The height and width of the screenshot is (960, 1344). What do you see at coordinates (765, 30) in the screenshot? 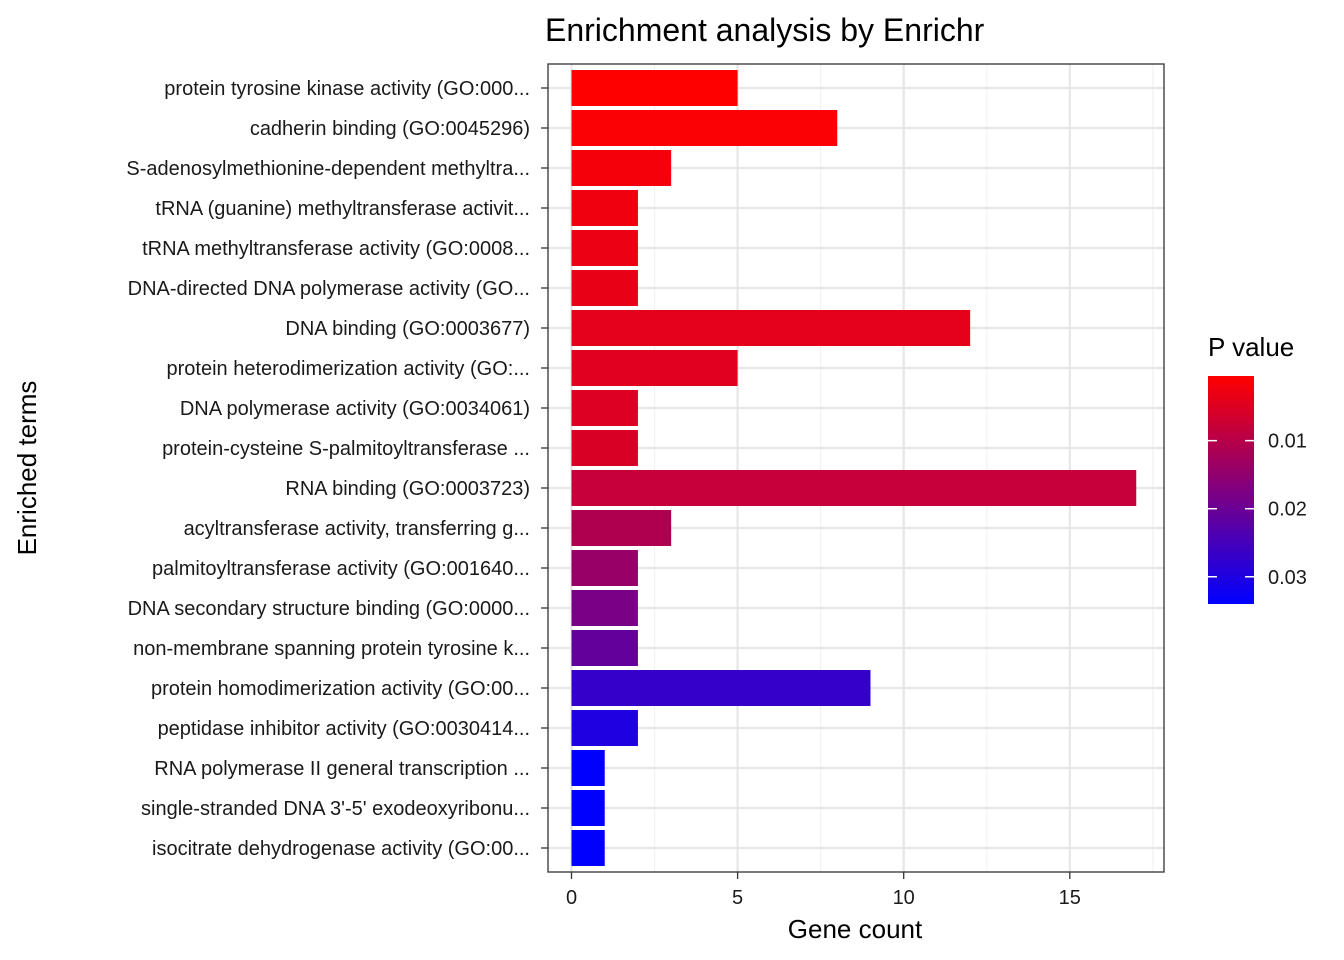
I see `chart-title: Enrichment analysis by Enrichr` at bounding box center [765, 30].